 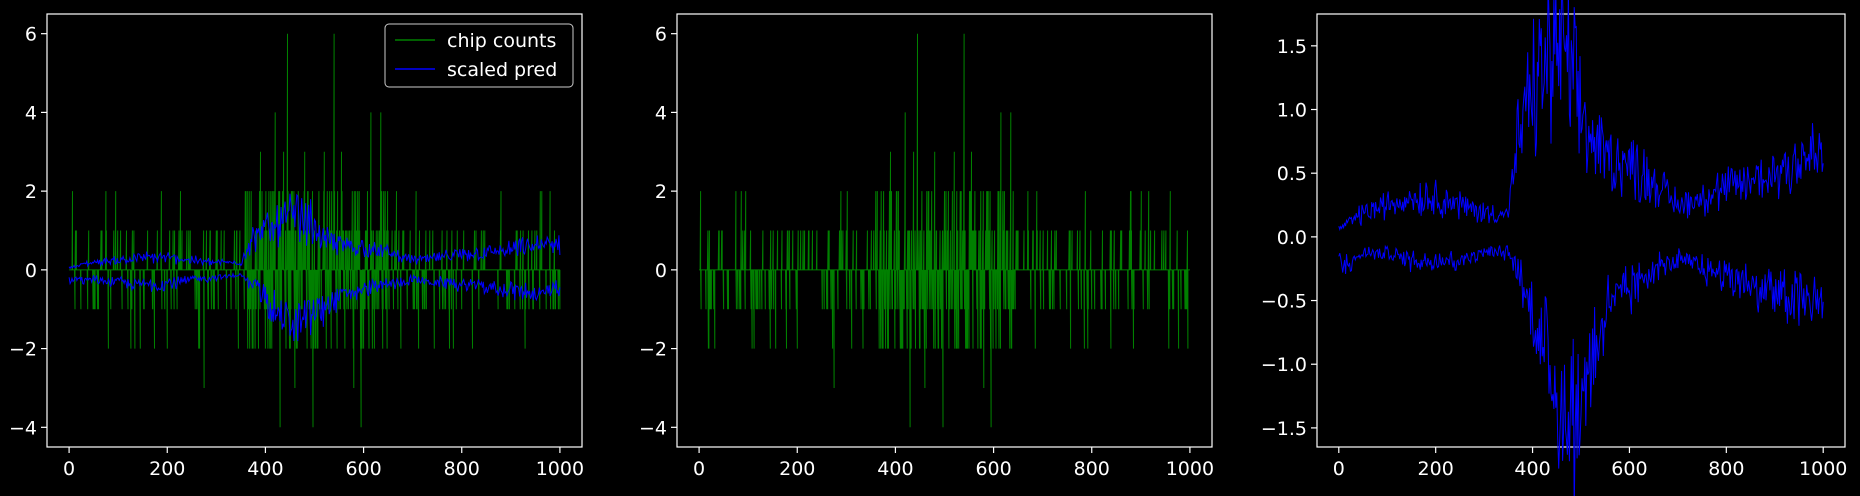 I want to click on y-tick-label: 1.5, so click(x=1292, y=47).